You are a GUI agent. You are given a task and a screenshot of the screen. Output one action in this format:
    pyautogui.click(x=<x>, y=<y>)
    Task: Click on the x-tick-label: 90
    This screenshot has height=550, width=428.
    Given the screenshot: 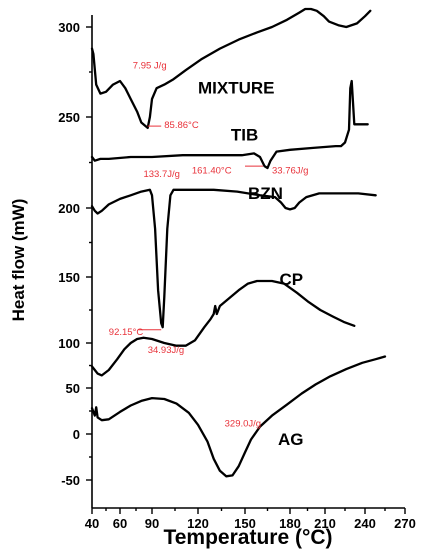 What is the action you would take?
    pyautogui.click(x=152, y=523)
    